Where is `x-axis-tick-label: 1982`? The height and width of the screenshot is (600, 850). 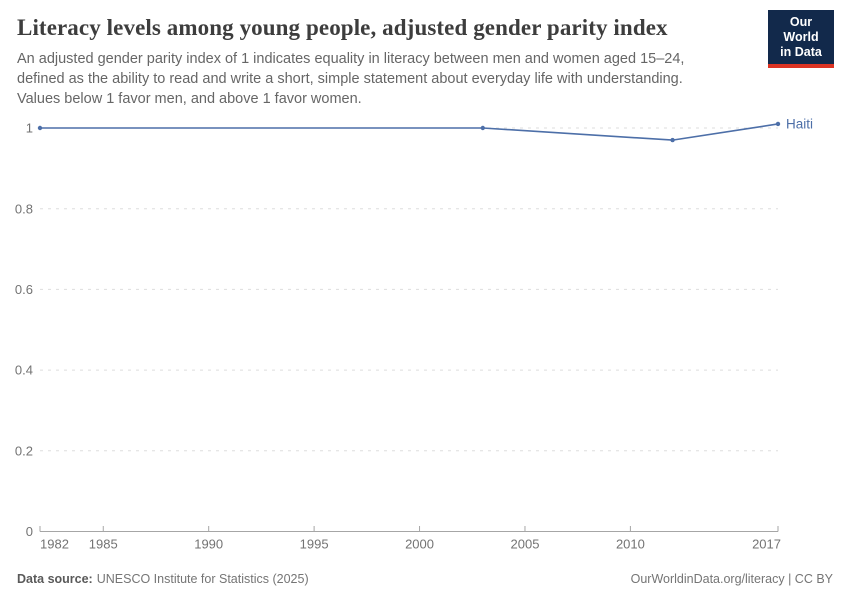 x-axis-tick-label: 1982 is located at coordinates (54, 544).